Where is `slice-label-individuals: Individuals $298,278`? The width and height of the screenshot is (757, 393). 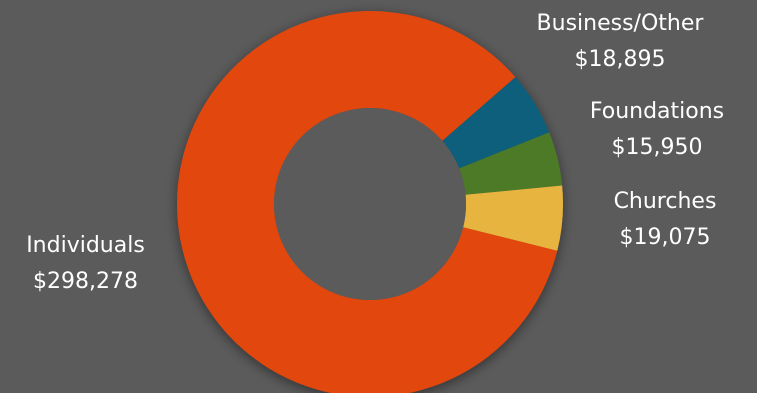
slice-label-individuals: Individuals $298,278 is located at coordinates (85, 264).